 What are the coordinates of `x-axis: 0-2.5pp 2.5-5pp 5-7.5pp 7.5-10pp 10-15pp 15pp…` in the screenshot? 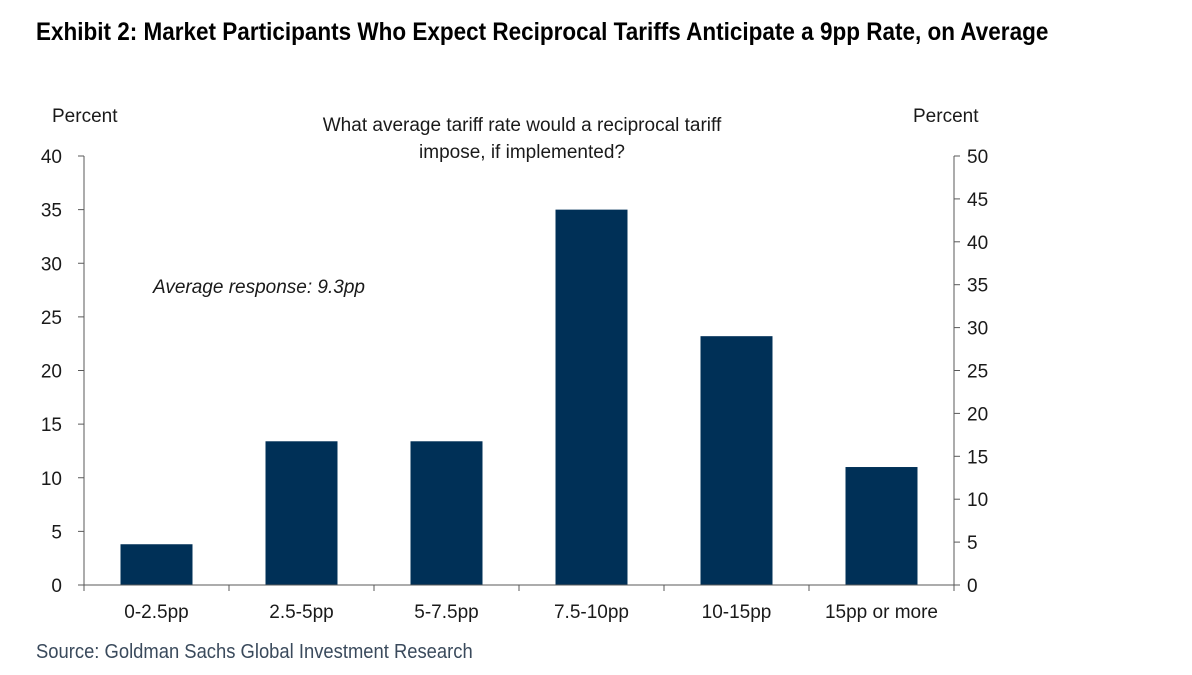 It's located at (519, 603).